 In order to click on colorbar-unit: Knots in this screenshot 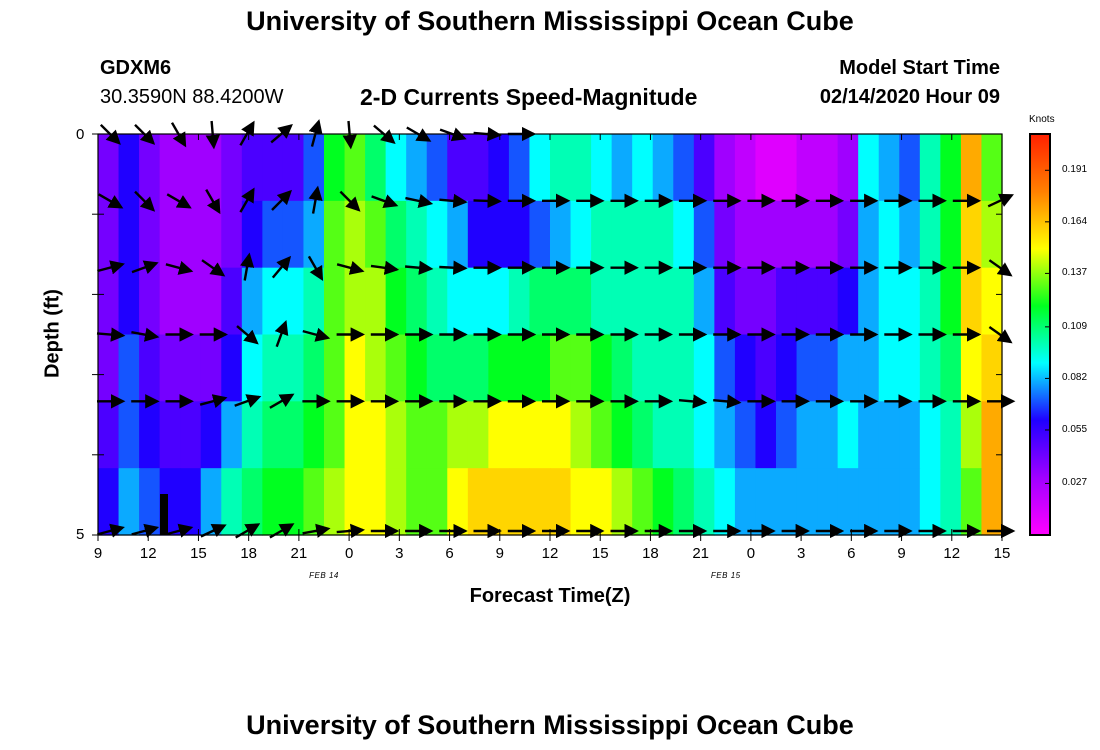, I will do `click(1042, 119)`.